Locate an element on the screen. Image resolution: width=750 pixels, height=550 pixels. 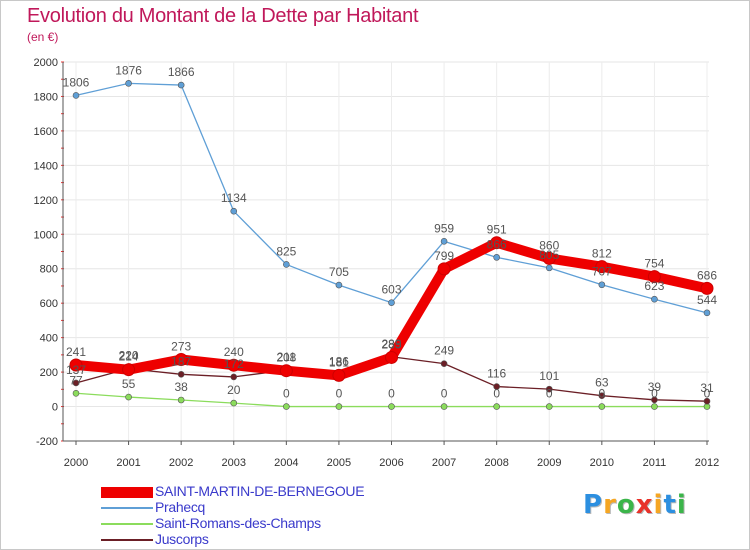
data-label: 211 is located at coordinates (286, 357).